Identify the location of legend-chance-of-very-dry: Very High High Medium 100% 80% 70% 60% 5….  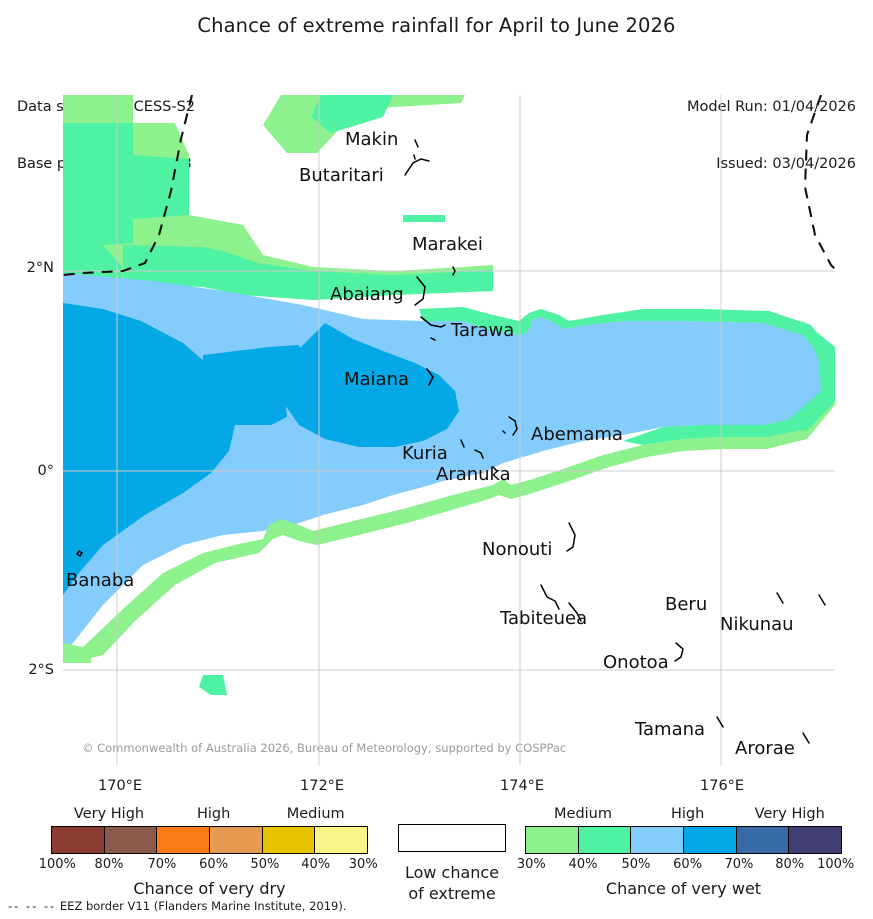
(208, 852).